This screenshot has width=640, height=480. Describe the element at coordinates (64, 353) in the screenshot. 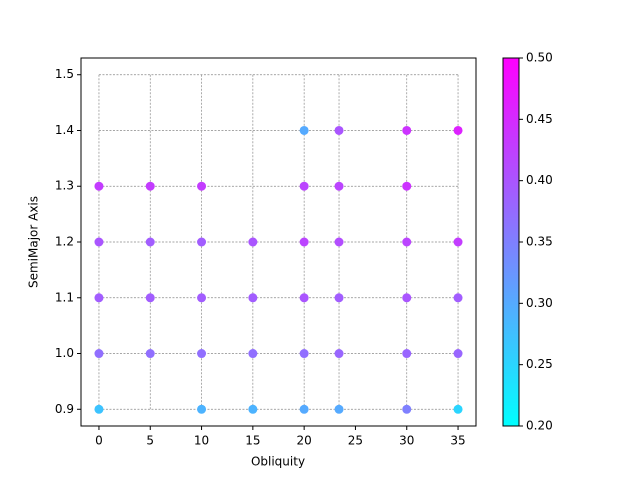

I see `y-tick-label: 1.0` at that location.